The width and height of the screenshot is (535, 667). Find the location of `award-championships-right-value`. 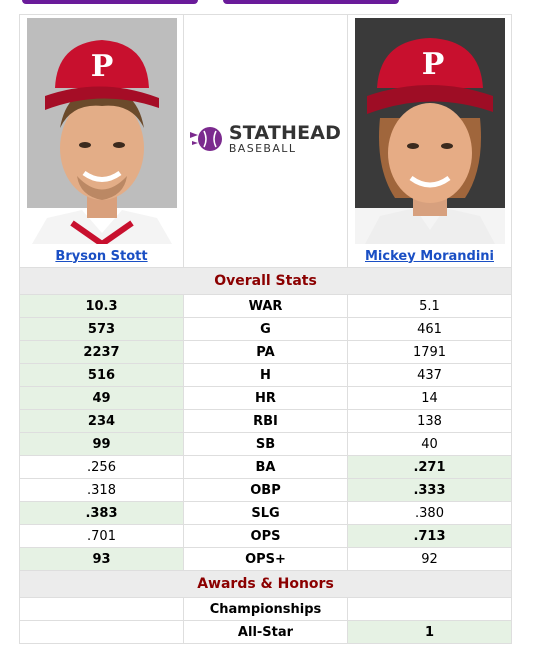

award-championships-right-value is located at coordinates (429, 609).